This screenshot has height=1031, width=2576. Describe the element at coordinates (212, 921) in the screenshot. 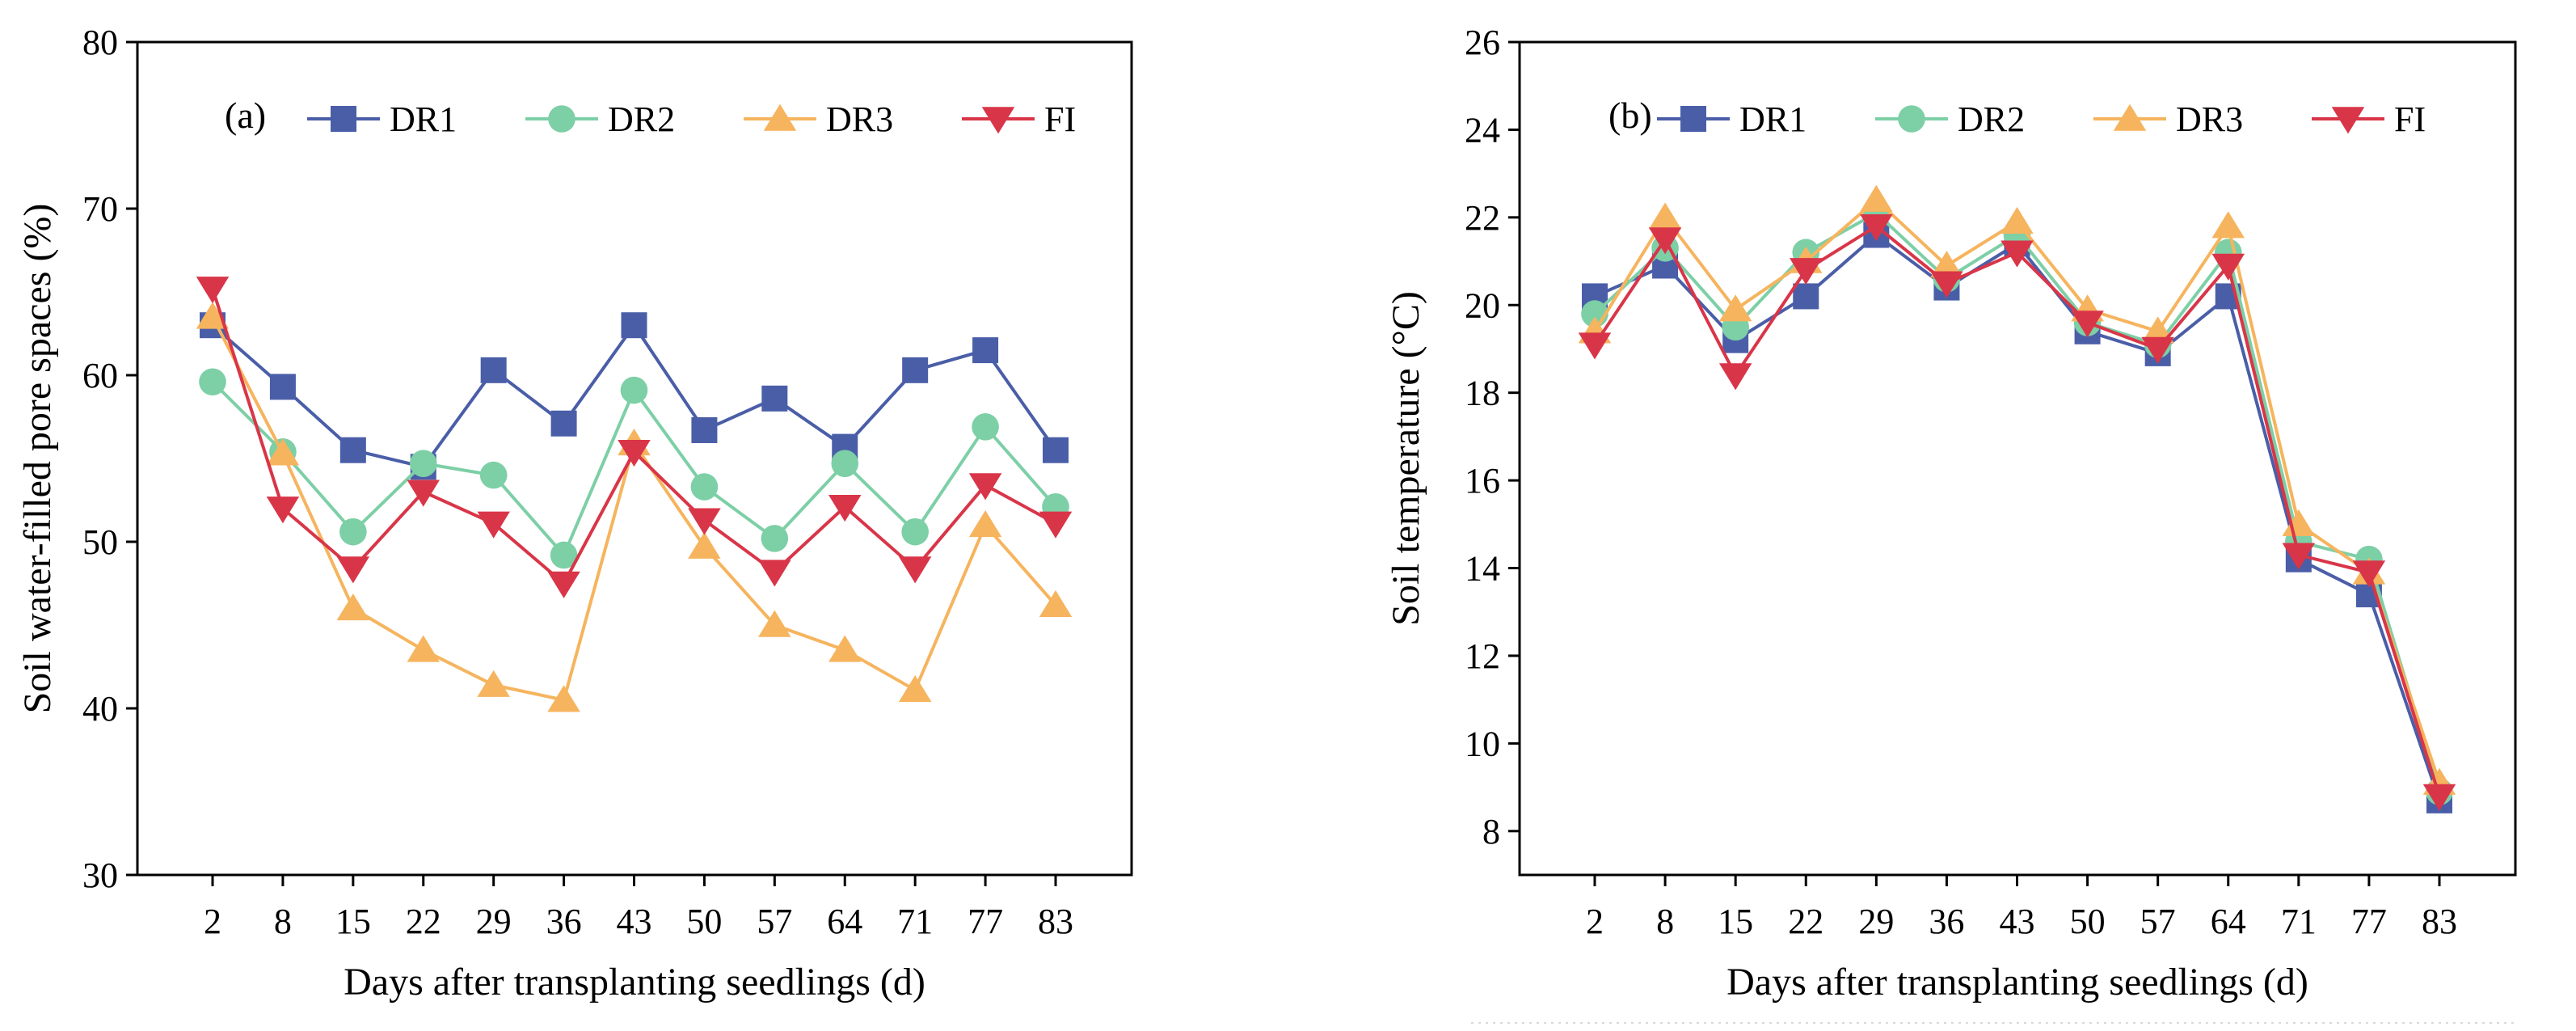

I see `x-tick-label-a: 2` at that location.